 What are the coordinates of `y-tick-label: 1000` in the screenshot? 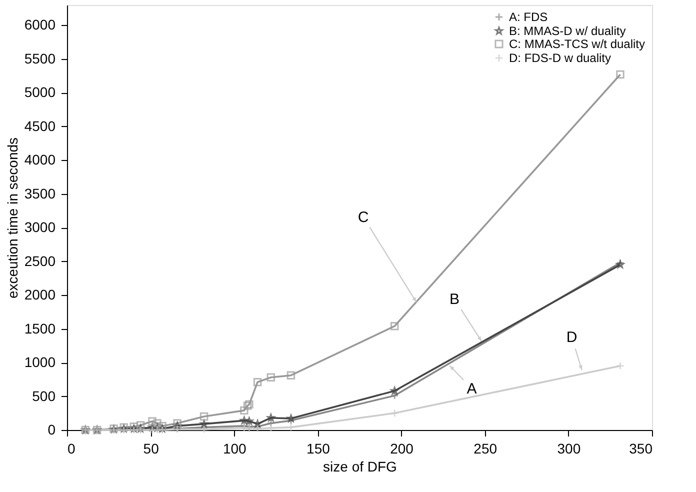 It's located at (40, 362).